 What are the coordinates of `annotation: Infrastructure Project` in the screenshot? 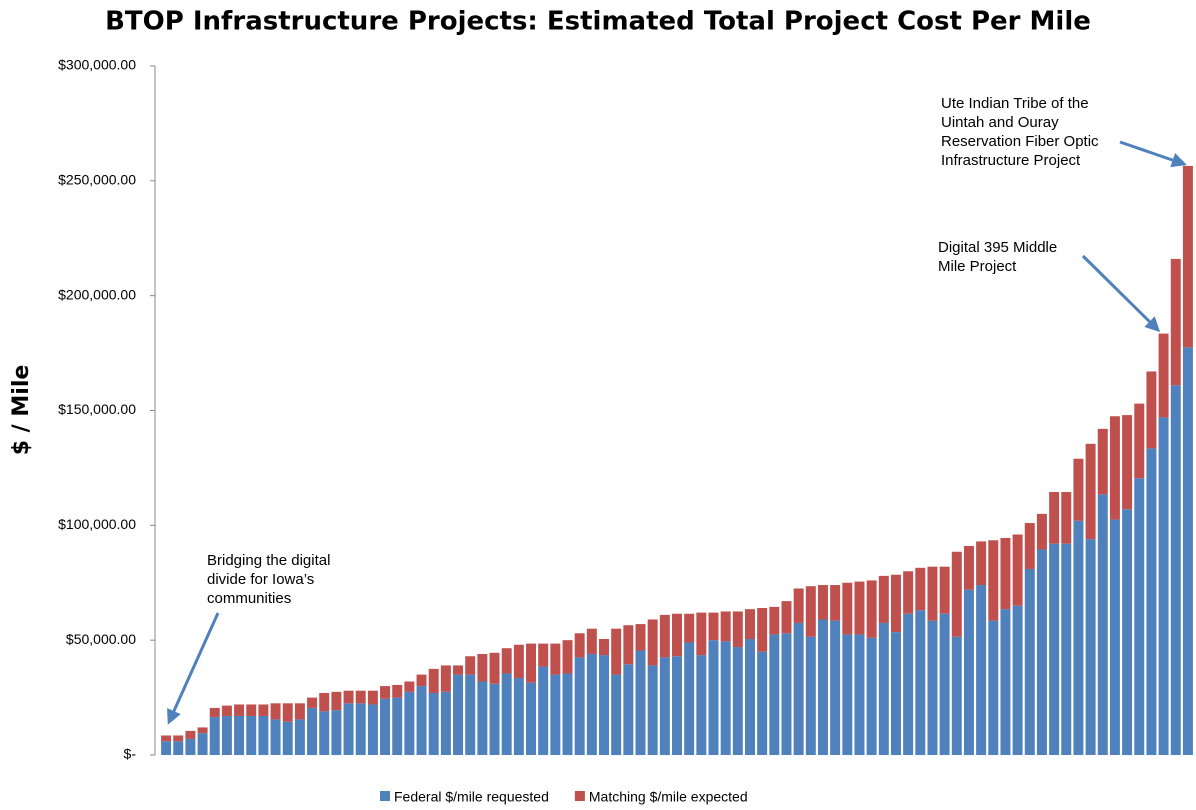 It's located at (1011, 160).